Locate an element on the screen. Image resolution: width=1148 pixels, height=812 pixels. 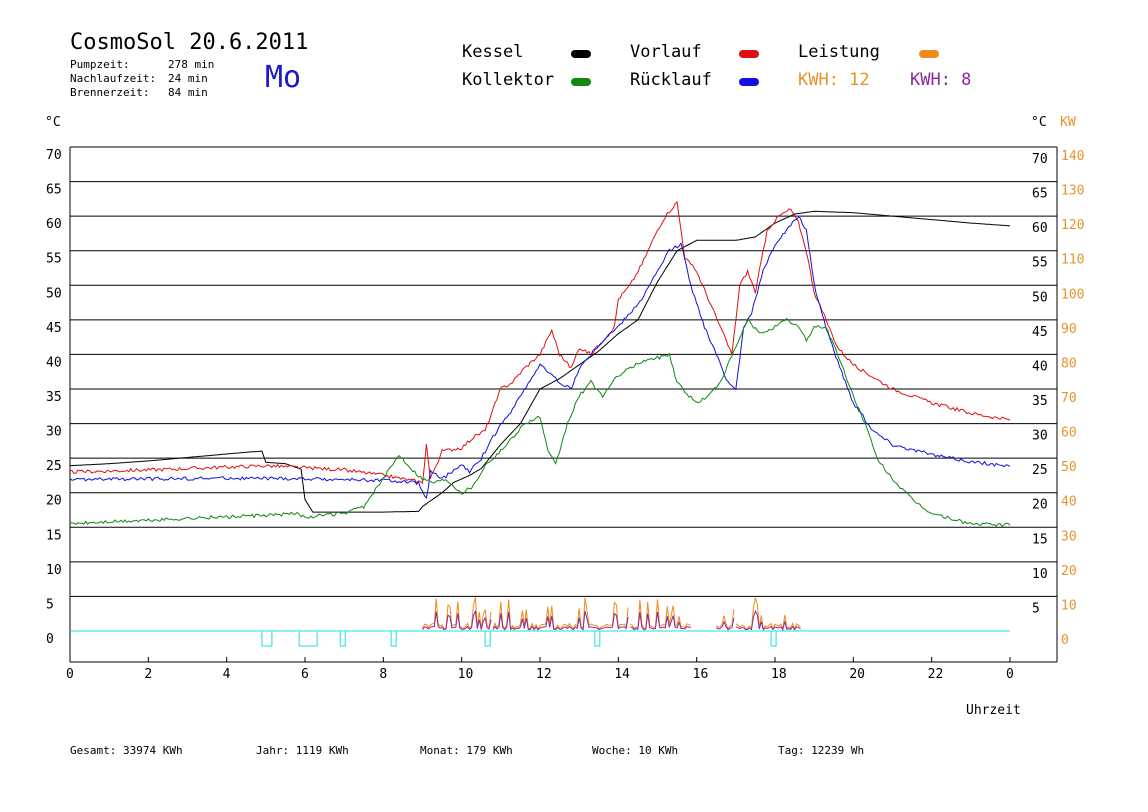
x-tick-label: 20 is located at coordinates (857, 674).